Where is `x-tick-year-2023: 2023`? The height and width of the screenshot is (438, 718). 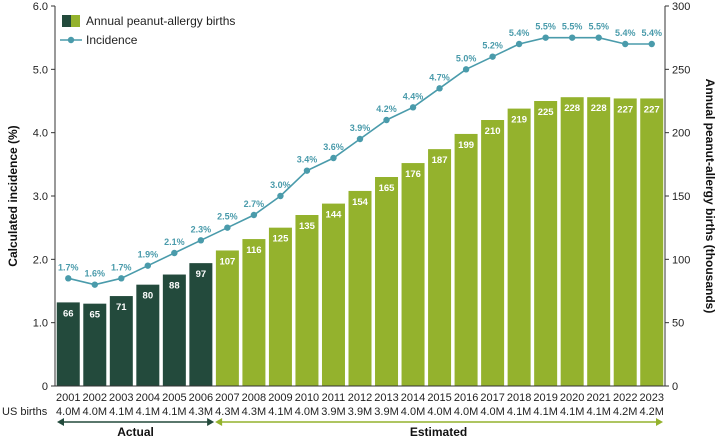 x-tick-year-2023: 2023 is located at coordinates (651, 398).